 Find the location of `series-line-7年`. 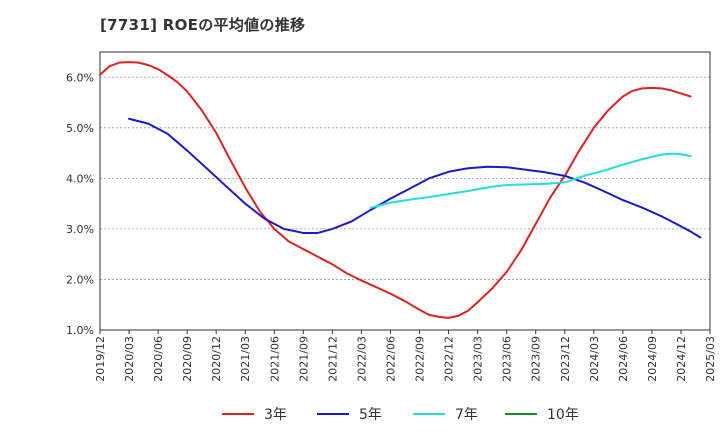

series-line-7年 is located at coordinates (531, 180).